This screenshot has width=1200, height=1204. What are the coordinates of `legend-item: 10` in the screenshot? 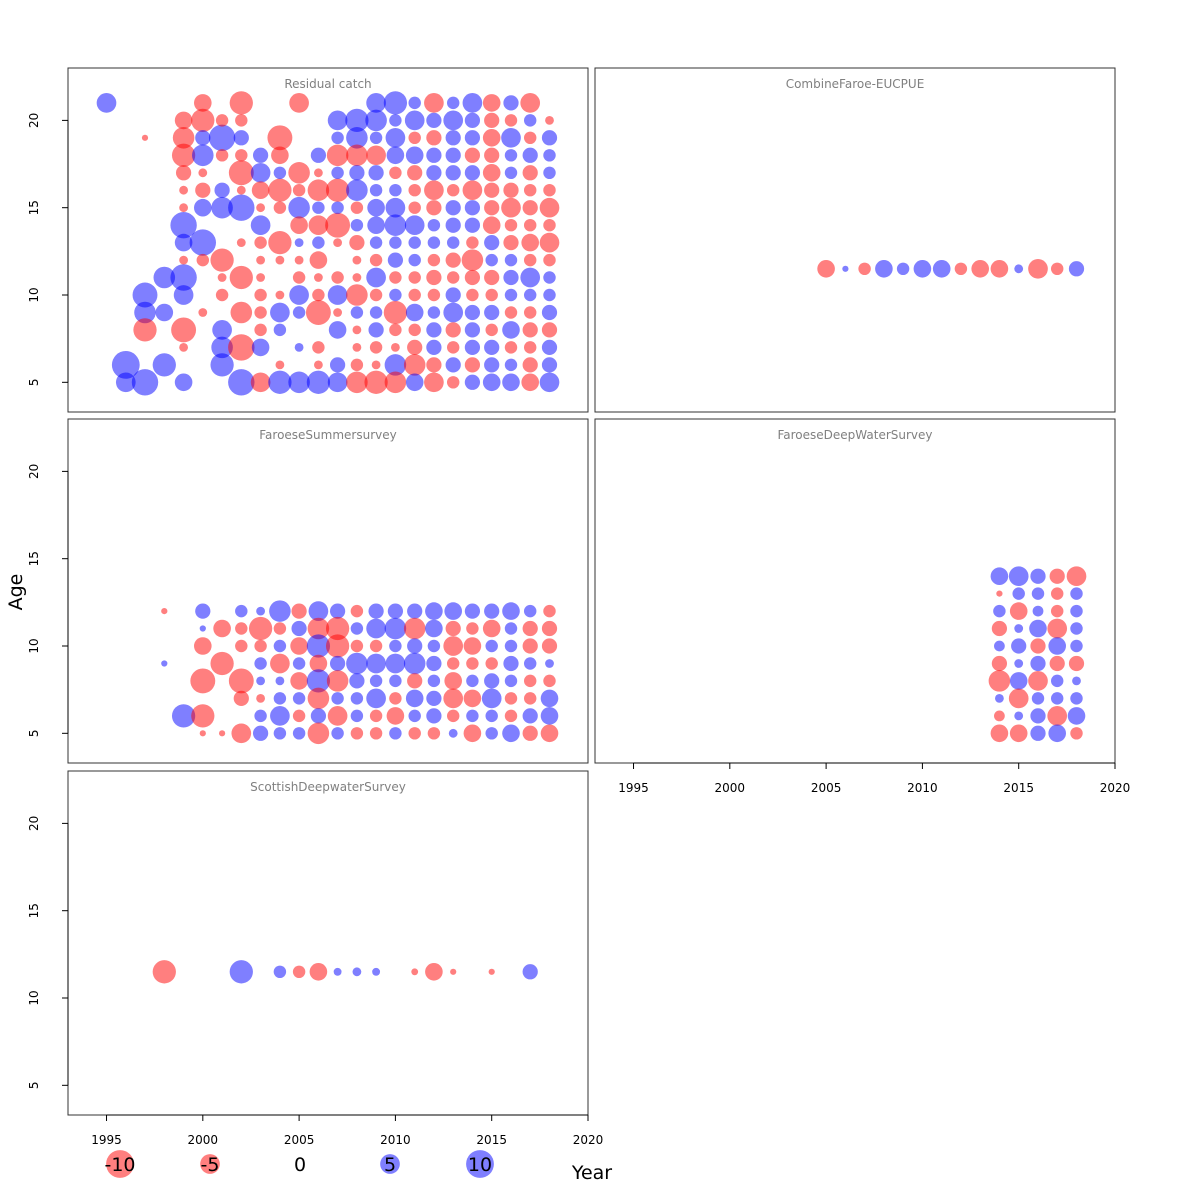 It's located at (480, 1164).